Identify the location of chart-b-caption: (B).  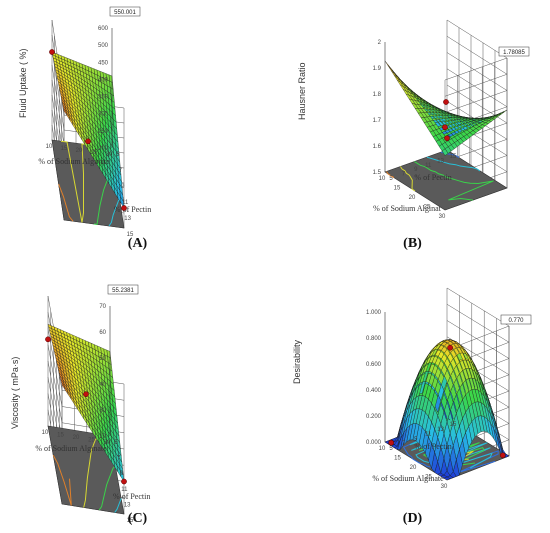
(412, 243).